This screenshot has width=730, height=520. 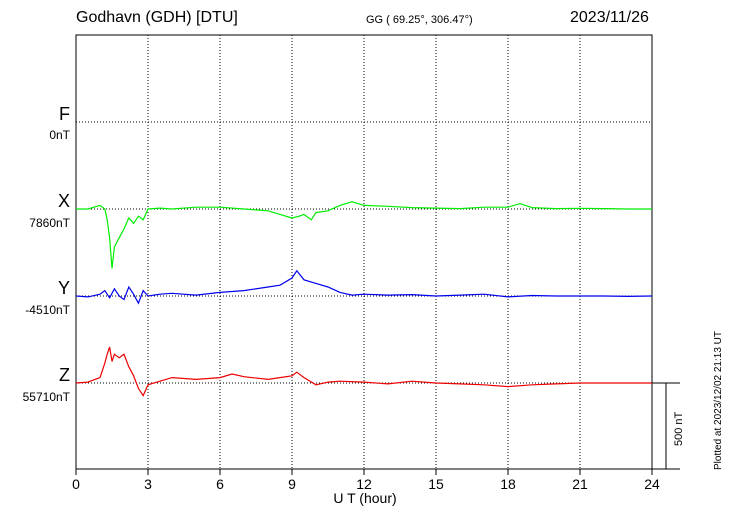 I want to click on series-y-name: Y, so click(x=63, y=288).